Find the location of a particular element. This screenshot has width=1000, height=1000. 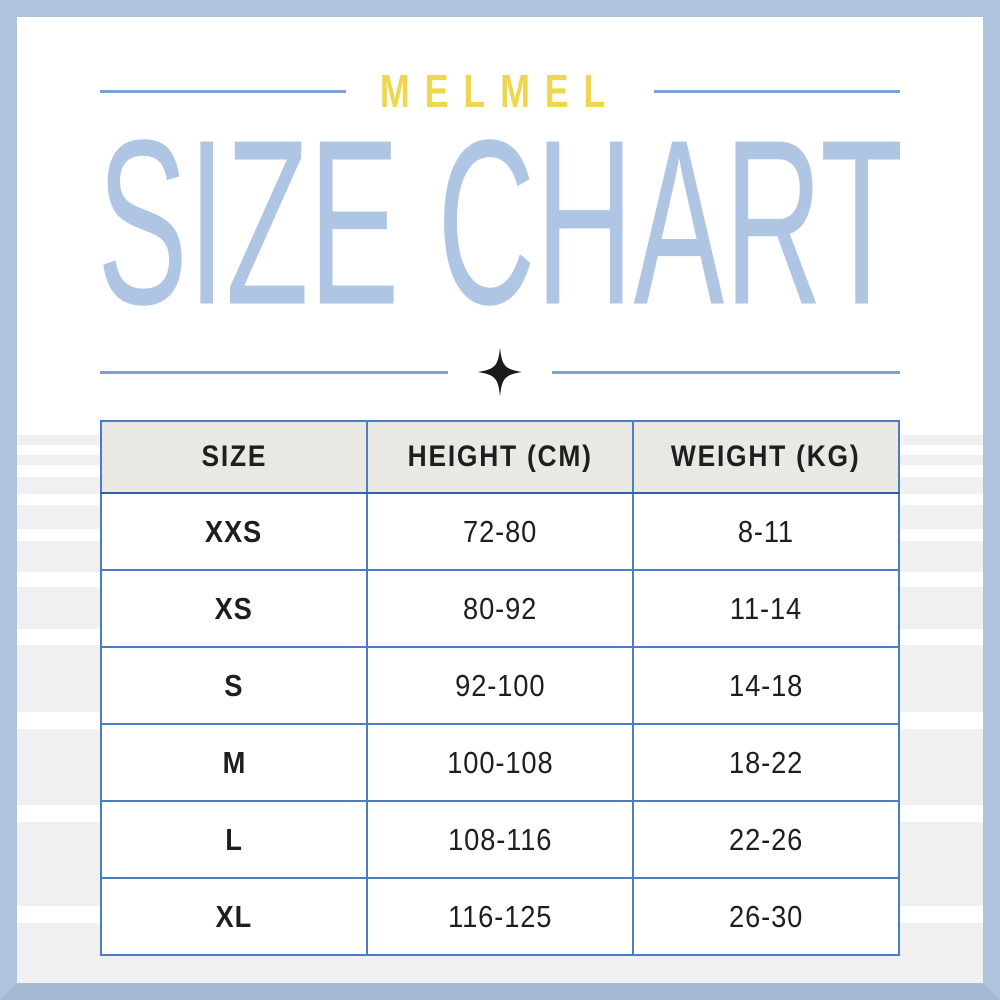

weight-value: 14-18 is located at coordinates (766, 685).